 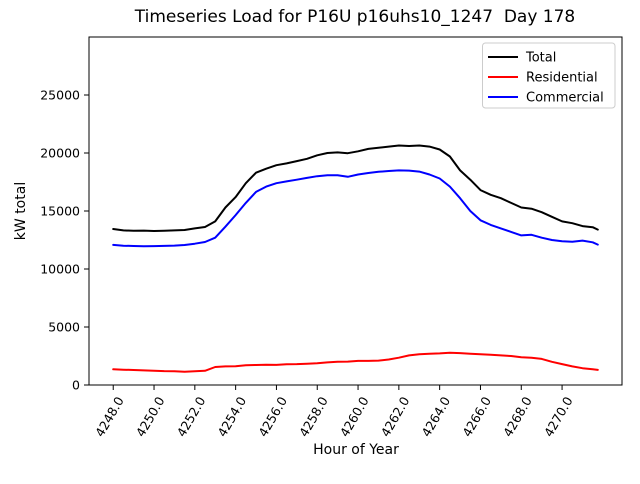 I want to click on x-tick-label: 4248.0, so click(x=109, y=416).